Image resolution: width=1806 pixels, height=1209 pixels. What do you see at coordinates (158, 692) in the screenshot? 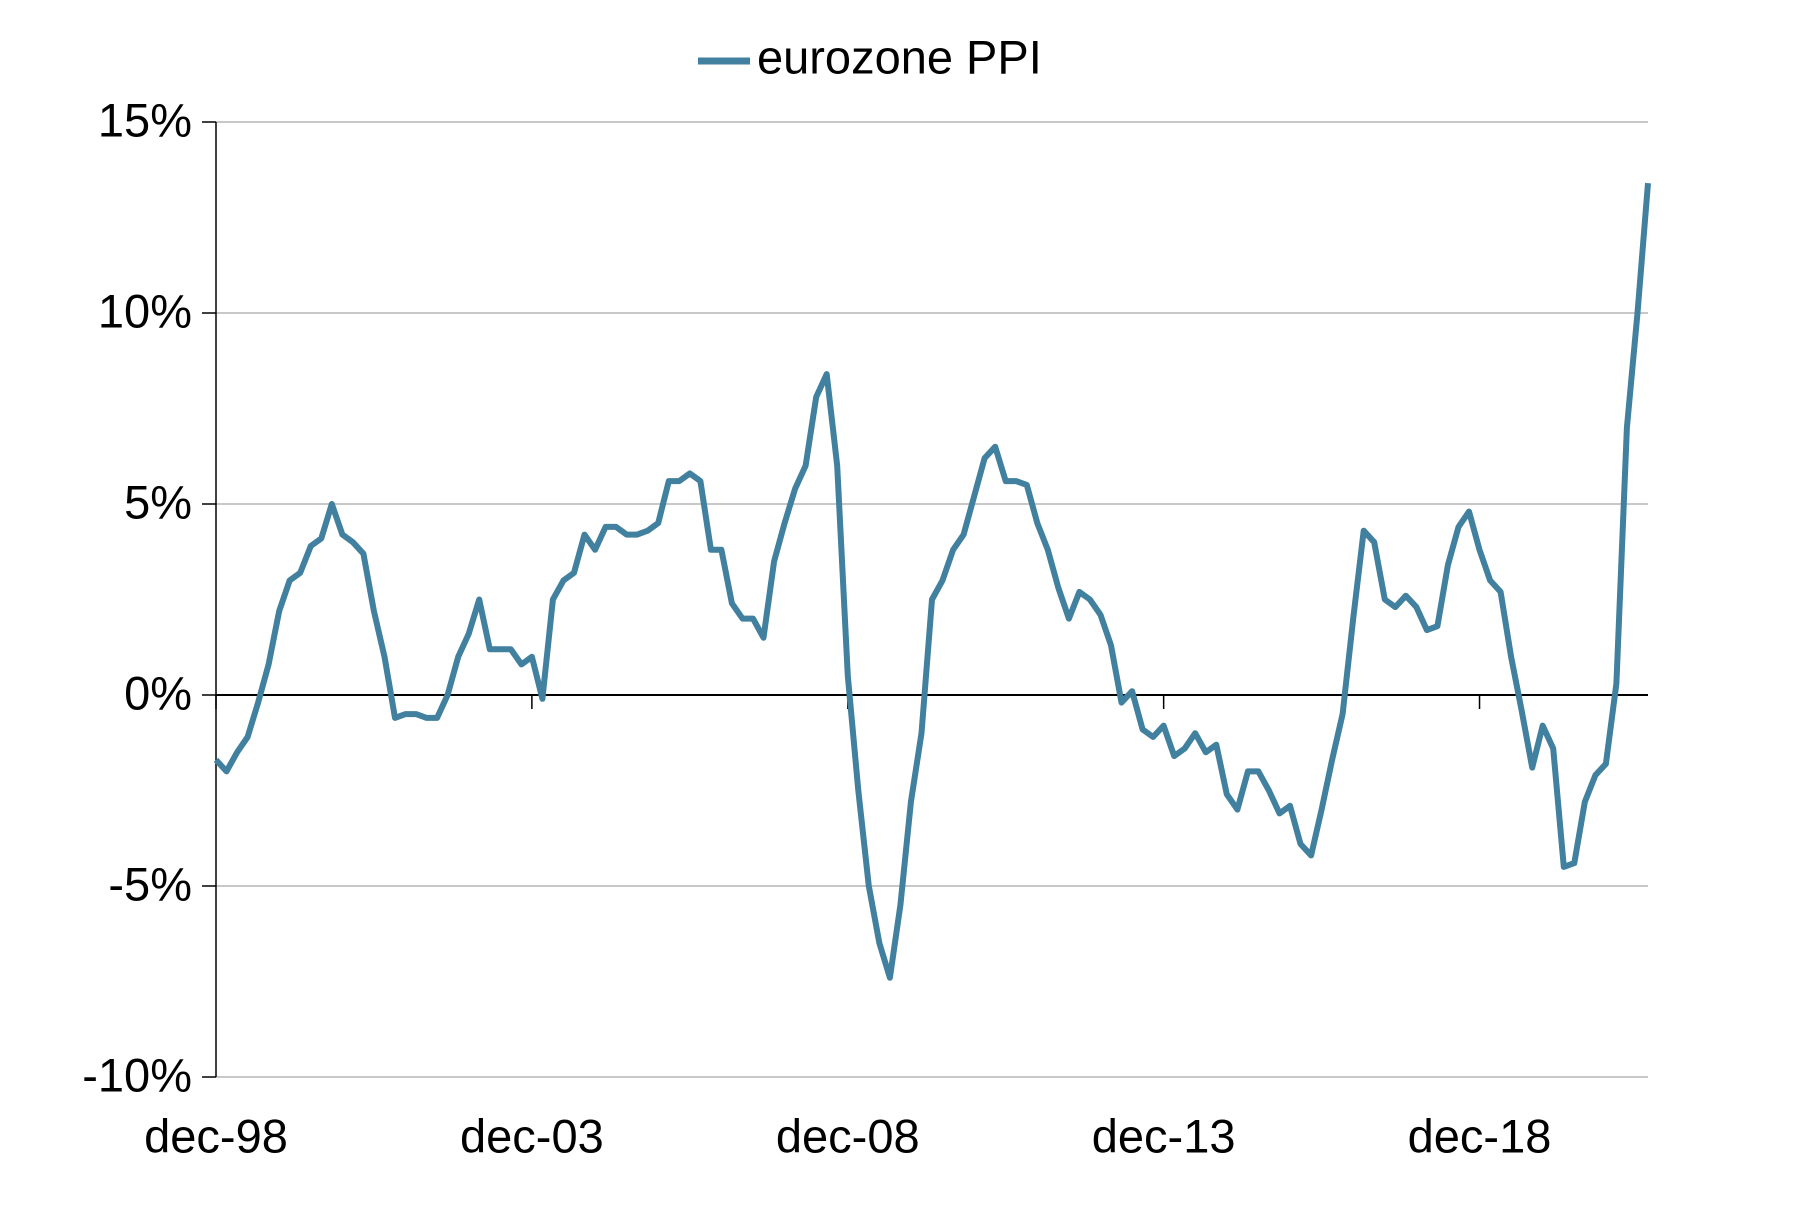
I see `y-tick-label: 0%` at bounding box center [158, 692].